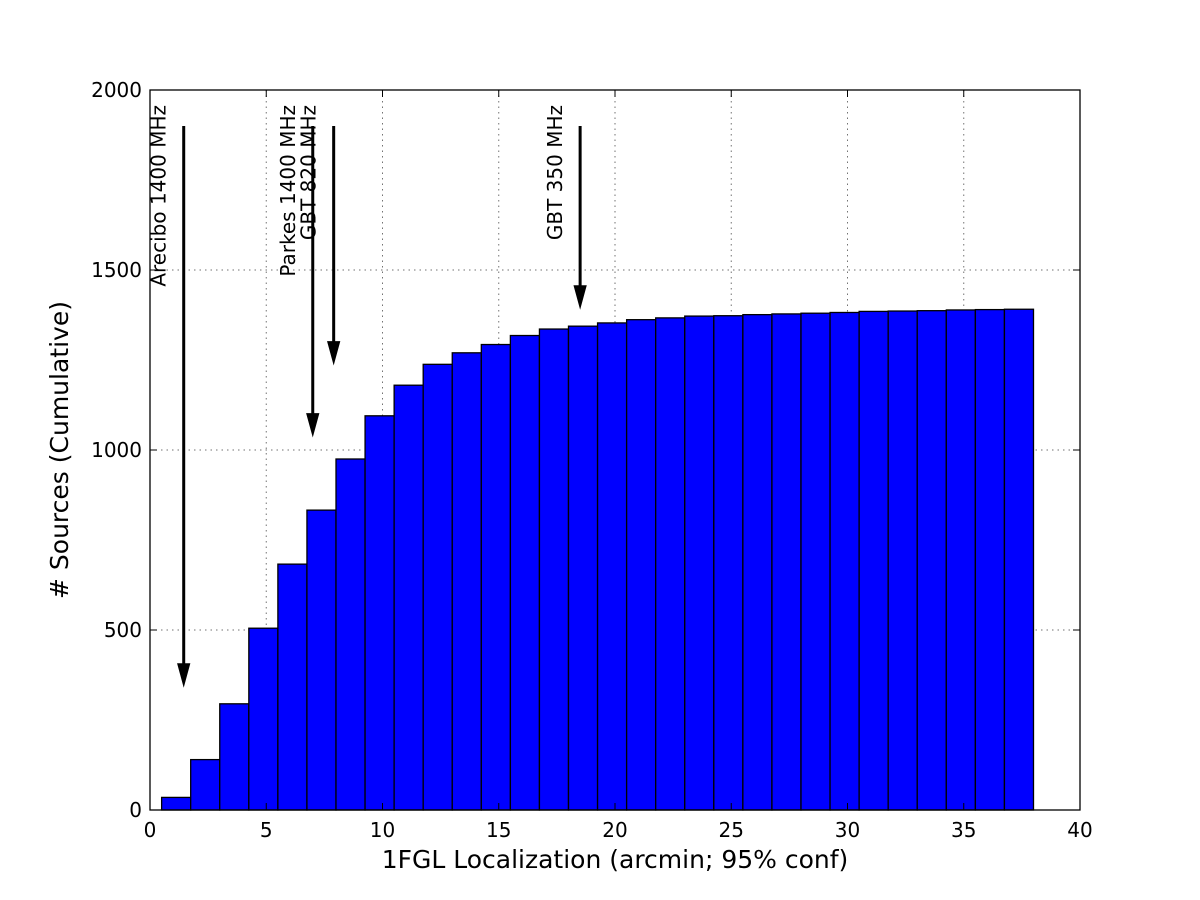  What do you see at coordinates (116, 270) in the screenshot?
I see `y-tick-label: 1500` at bounding box center [116, 270].